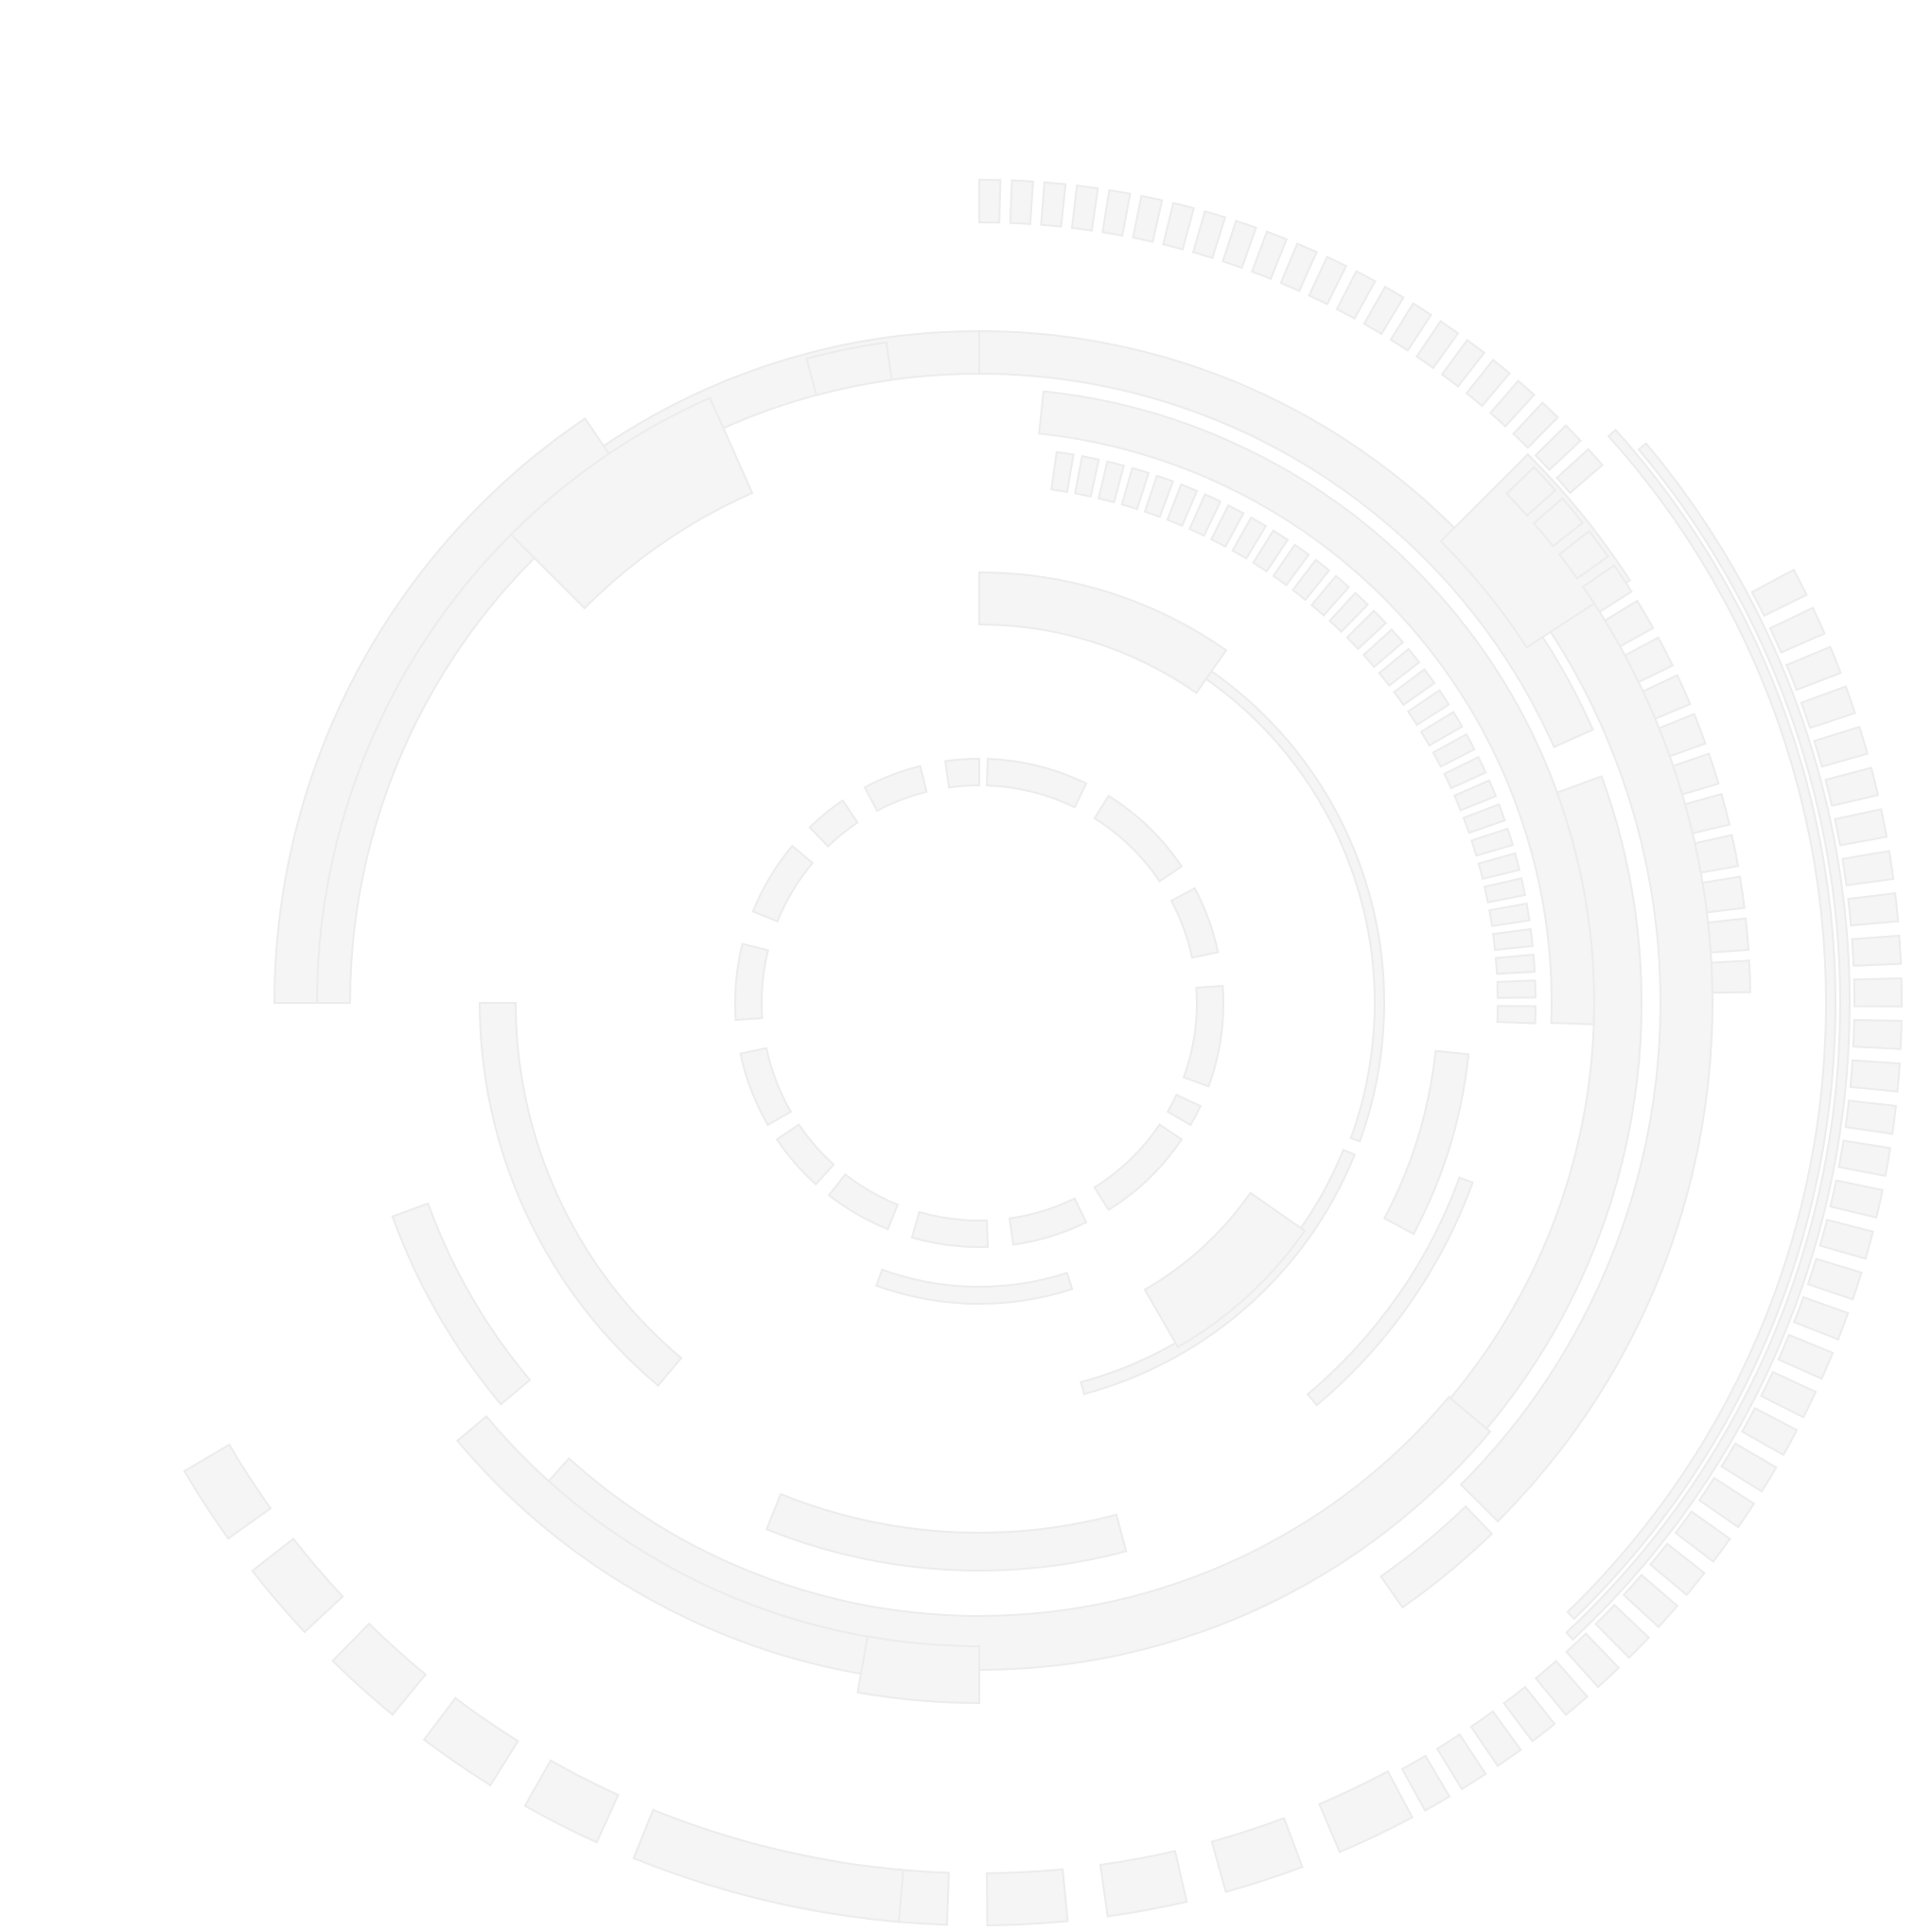 The width and height of the screenshot is (1932, 1932). I want to click on outer-top-notch, so click(849, 368).